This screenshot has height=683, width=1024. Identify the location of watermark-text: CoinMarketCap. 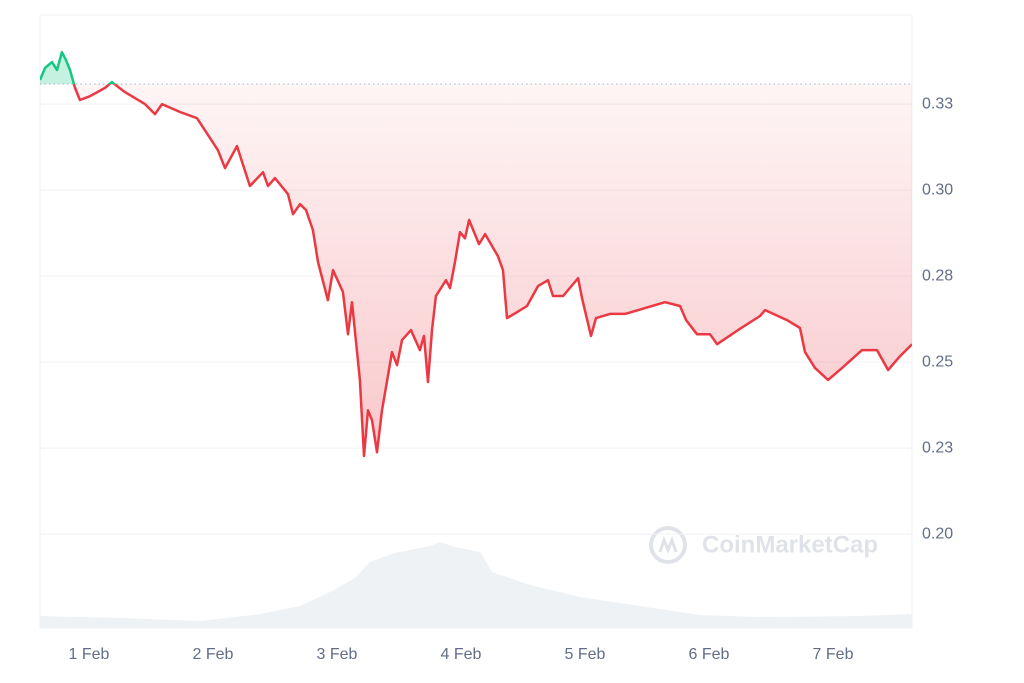
(790, 544).